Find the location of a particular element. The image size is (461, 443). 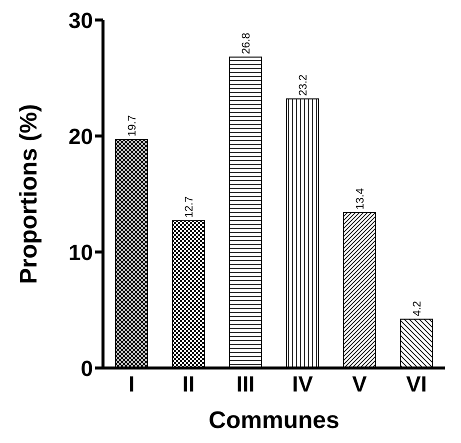

data-label: 26.8 is located at coordinates (246, 43).